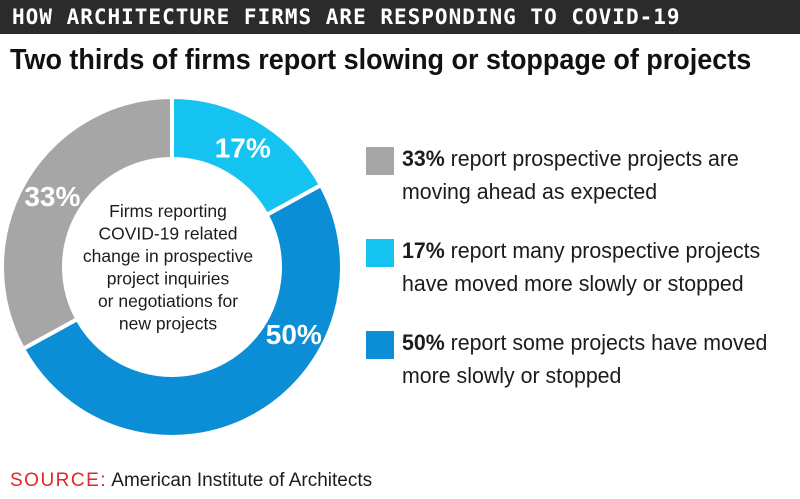 The image size is (800, 499). I want to click on center-label-line: COVID-19 related, so click(167, 233).